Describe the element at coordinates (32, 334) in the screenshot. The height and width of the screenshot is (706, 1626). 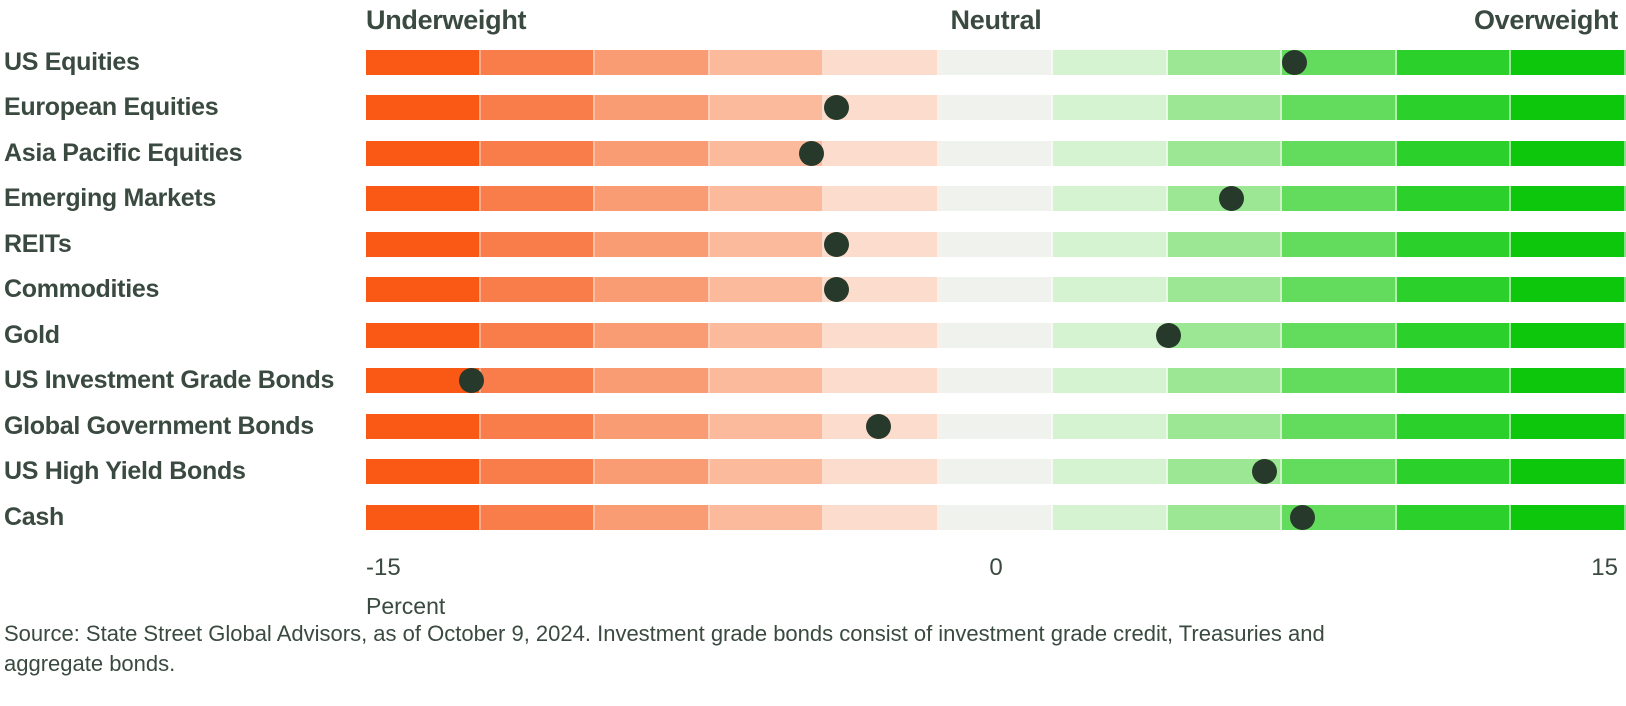
I see `asset-label: Gold` at that location.